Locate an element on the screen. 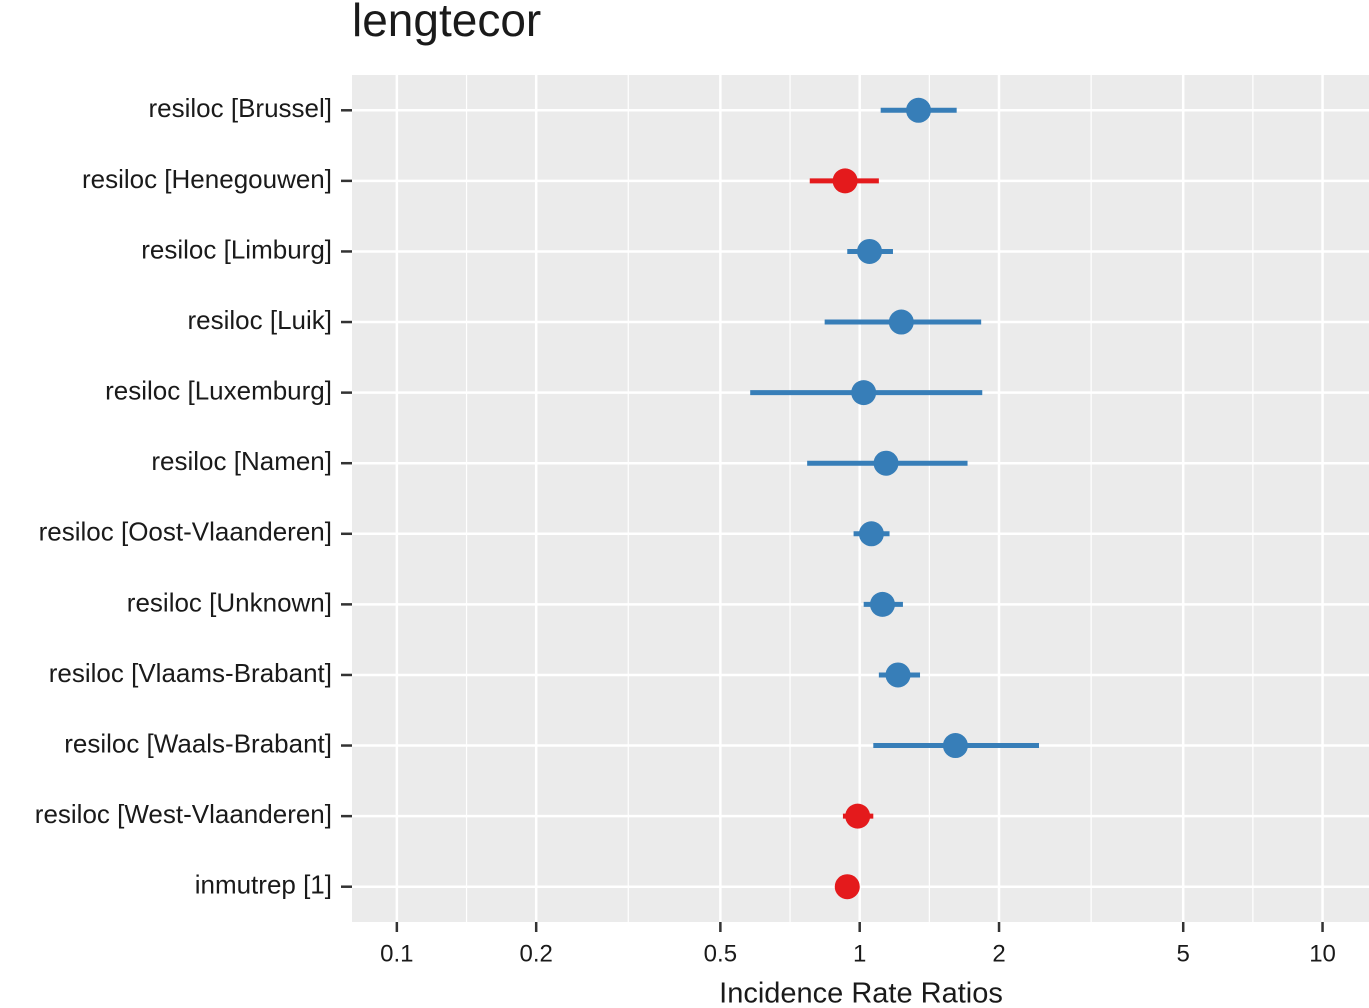 This screenshot has width=1369, height=1008. x-tick-label: 0.1 is located at coordinates (396, 953).